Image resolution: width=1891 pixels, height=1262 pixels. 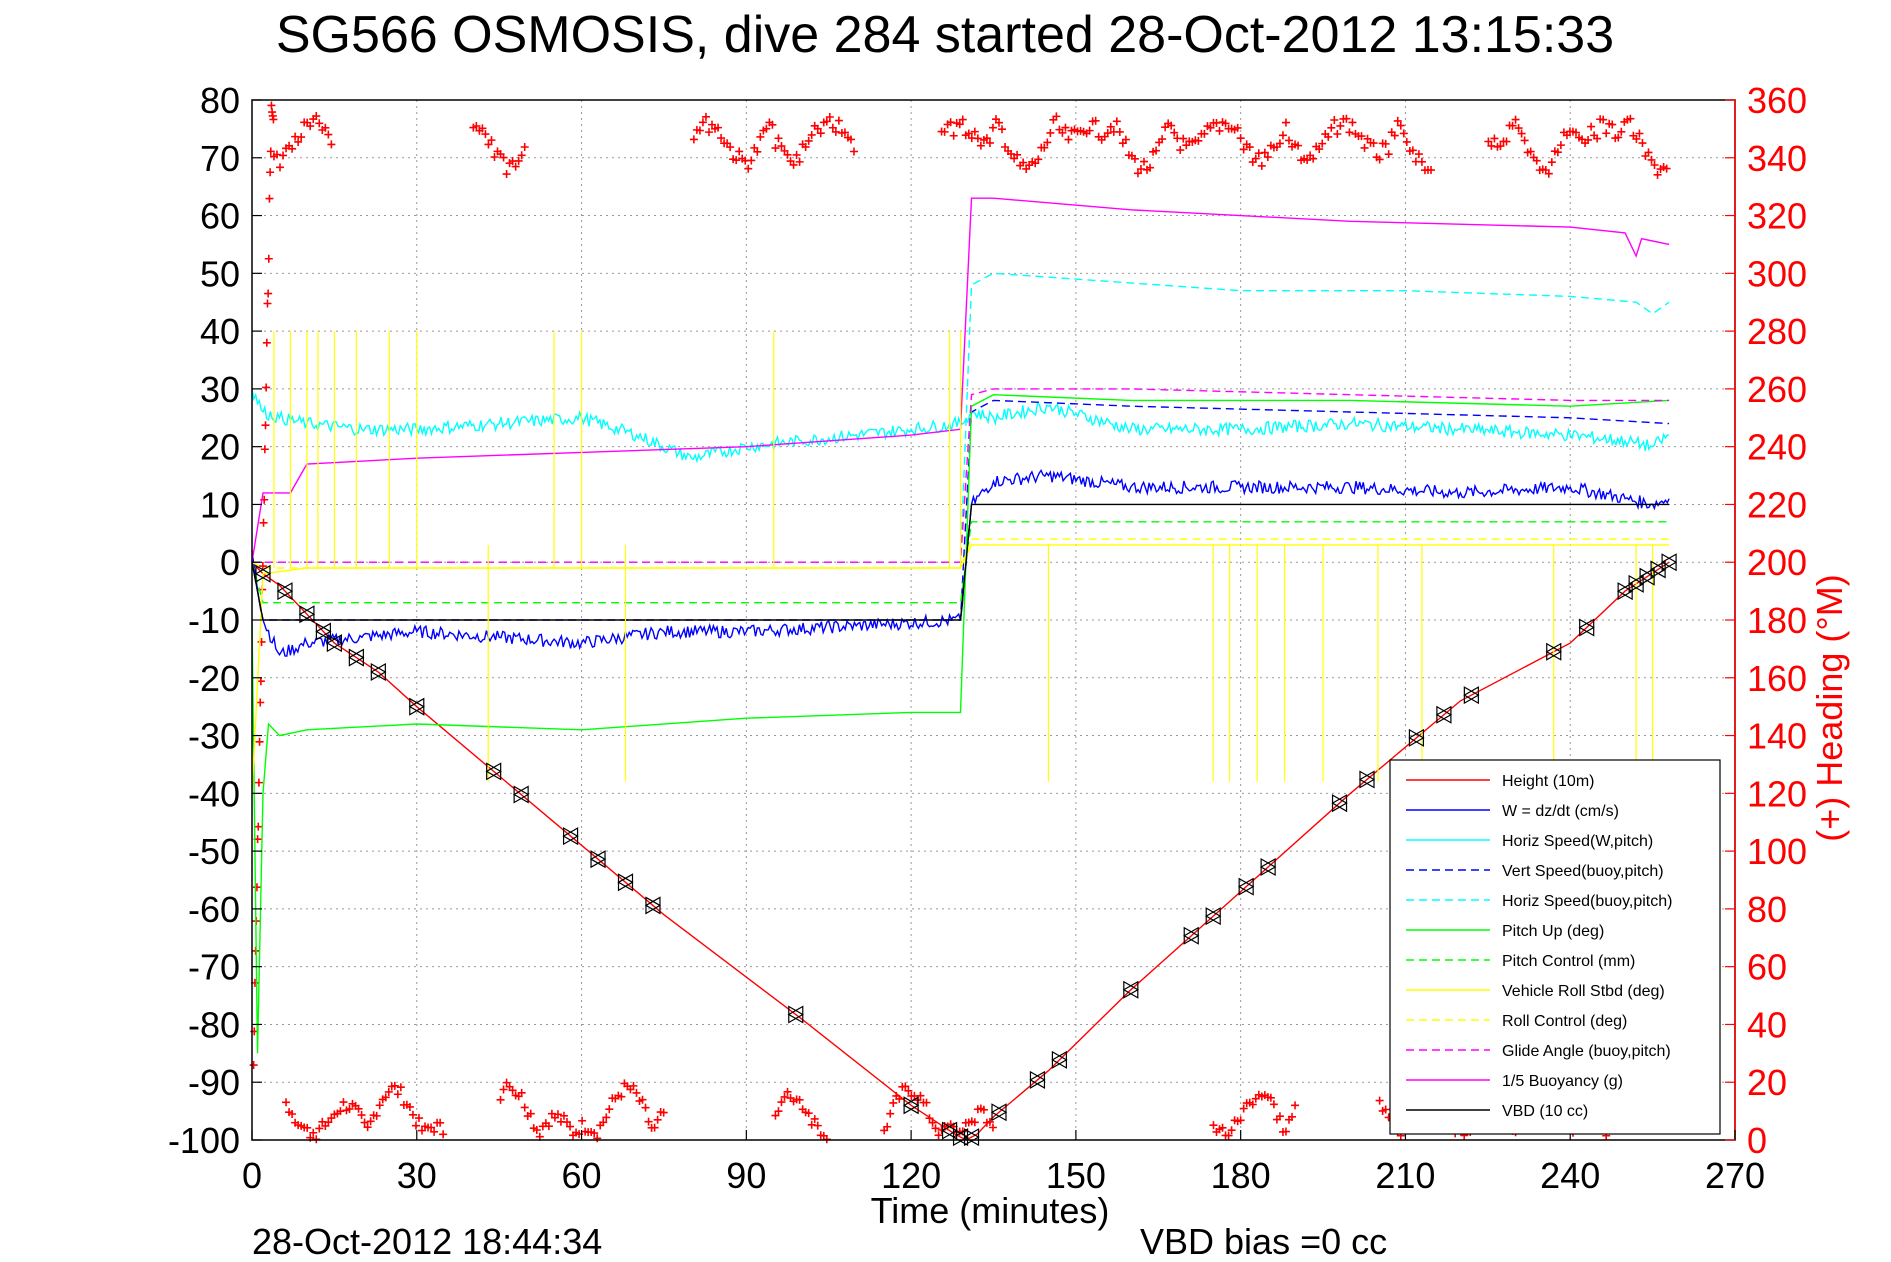 I want to click on x-axis-label: Time (minutes), so click(x=990, y=1210).